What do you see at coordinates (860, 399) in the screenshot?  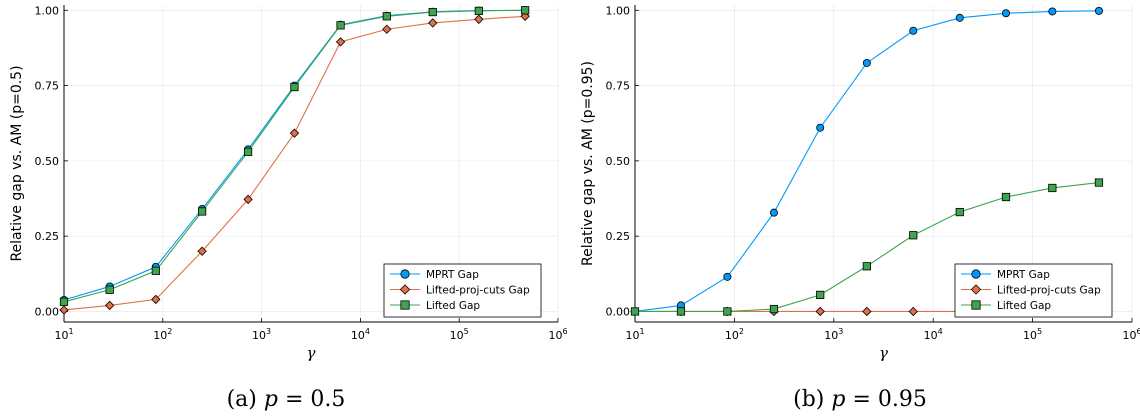 I see `figure-caption: (b) p = 0.95` at bounding box center [860, 399].